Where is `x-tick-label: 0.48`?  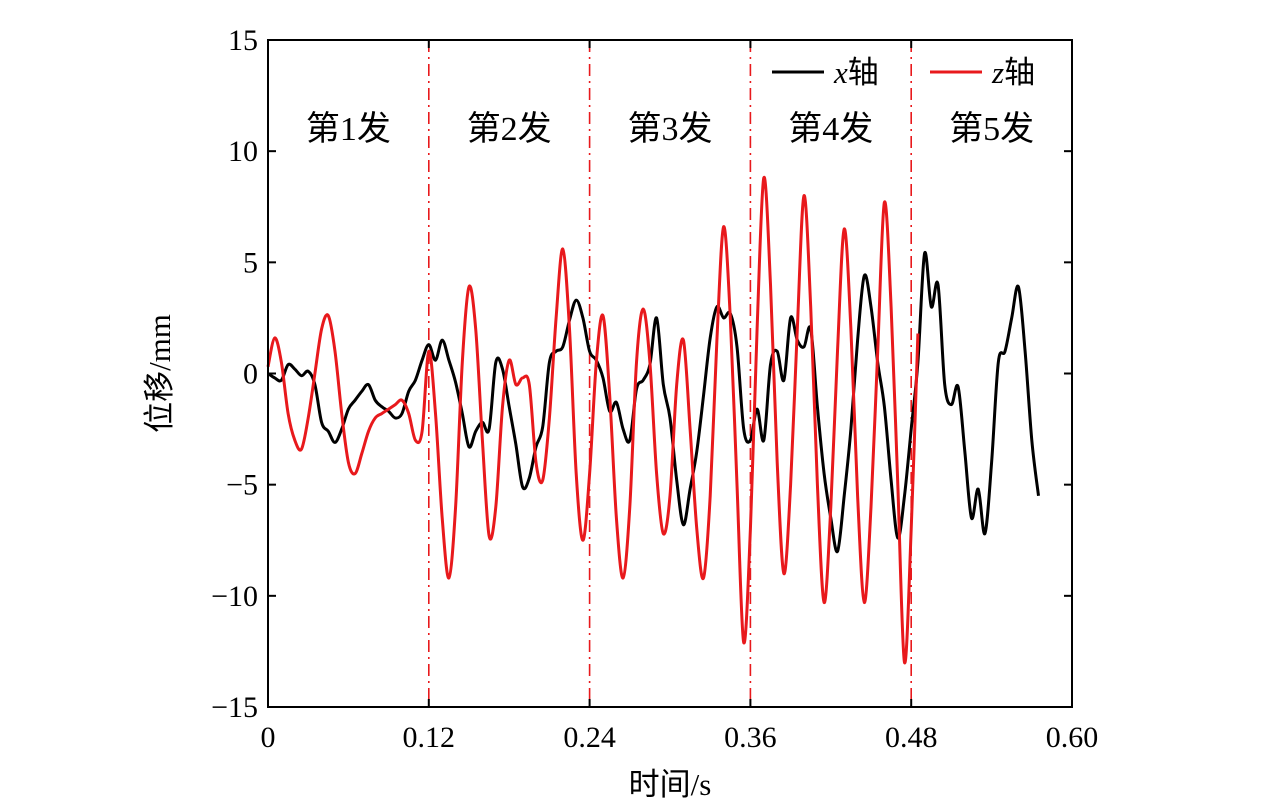 x-tick-label: 0.48 is located at coordinates (911, 737).